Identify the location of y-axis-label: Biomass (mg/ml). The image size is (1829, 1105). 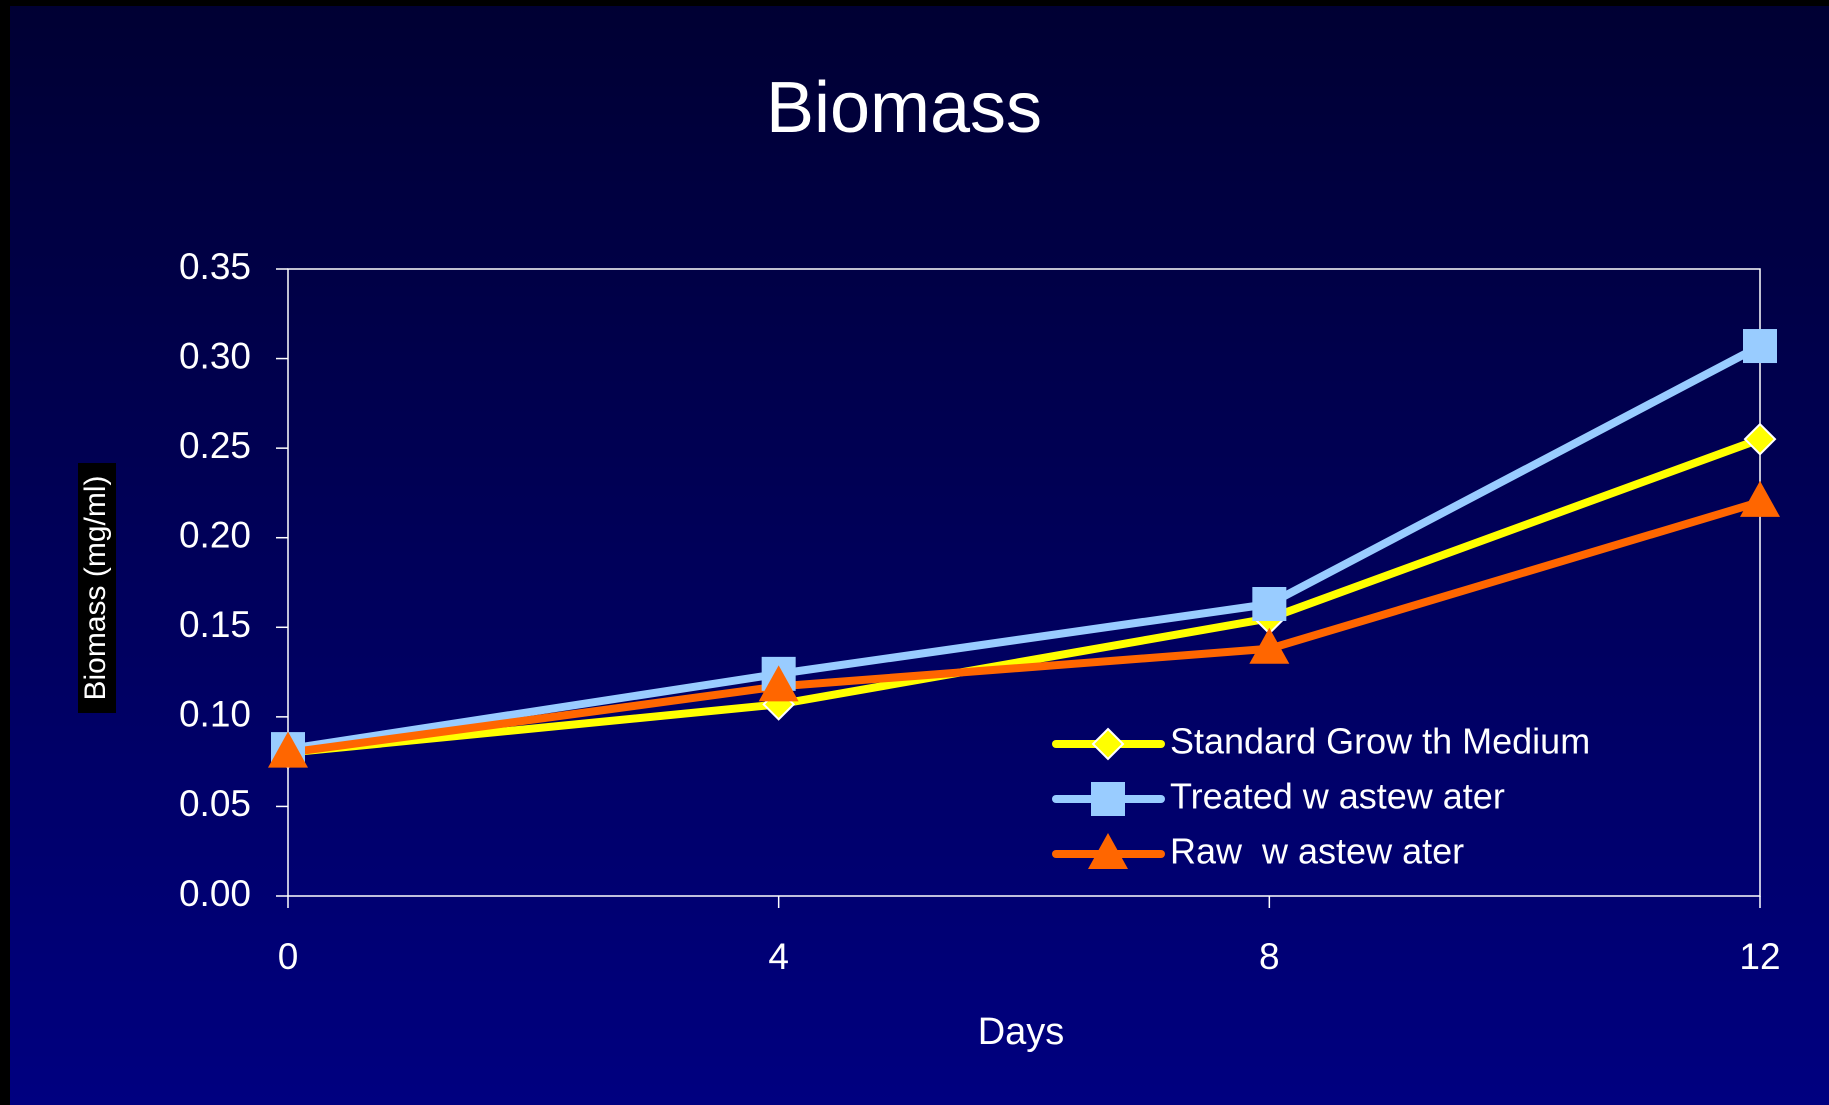
(95, 587).